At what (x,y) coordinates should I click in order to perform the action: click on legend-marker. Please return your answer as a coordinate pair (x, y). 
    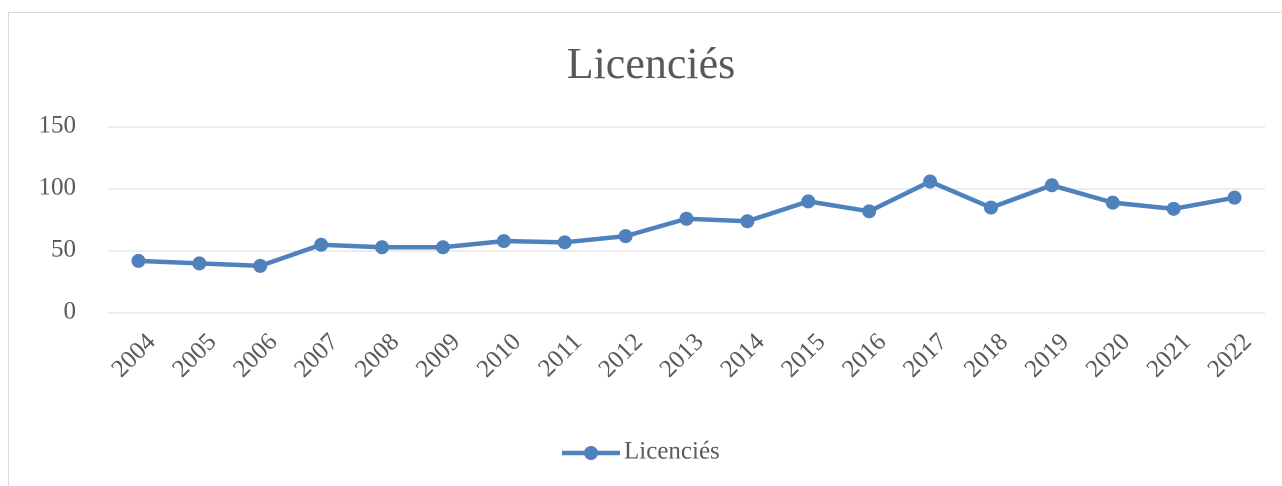
    Looking at the image, I should click on (591, 453).